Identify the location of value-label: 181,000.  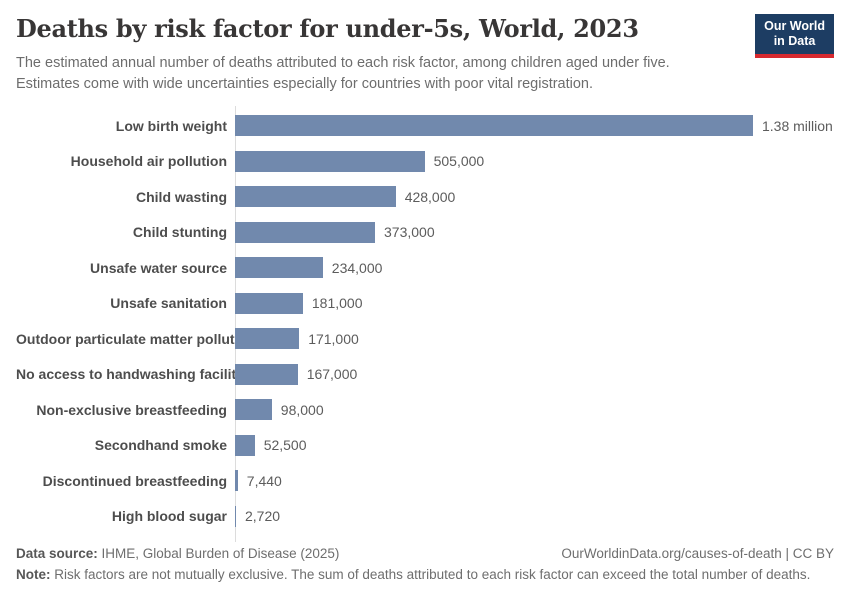
(337, 303).